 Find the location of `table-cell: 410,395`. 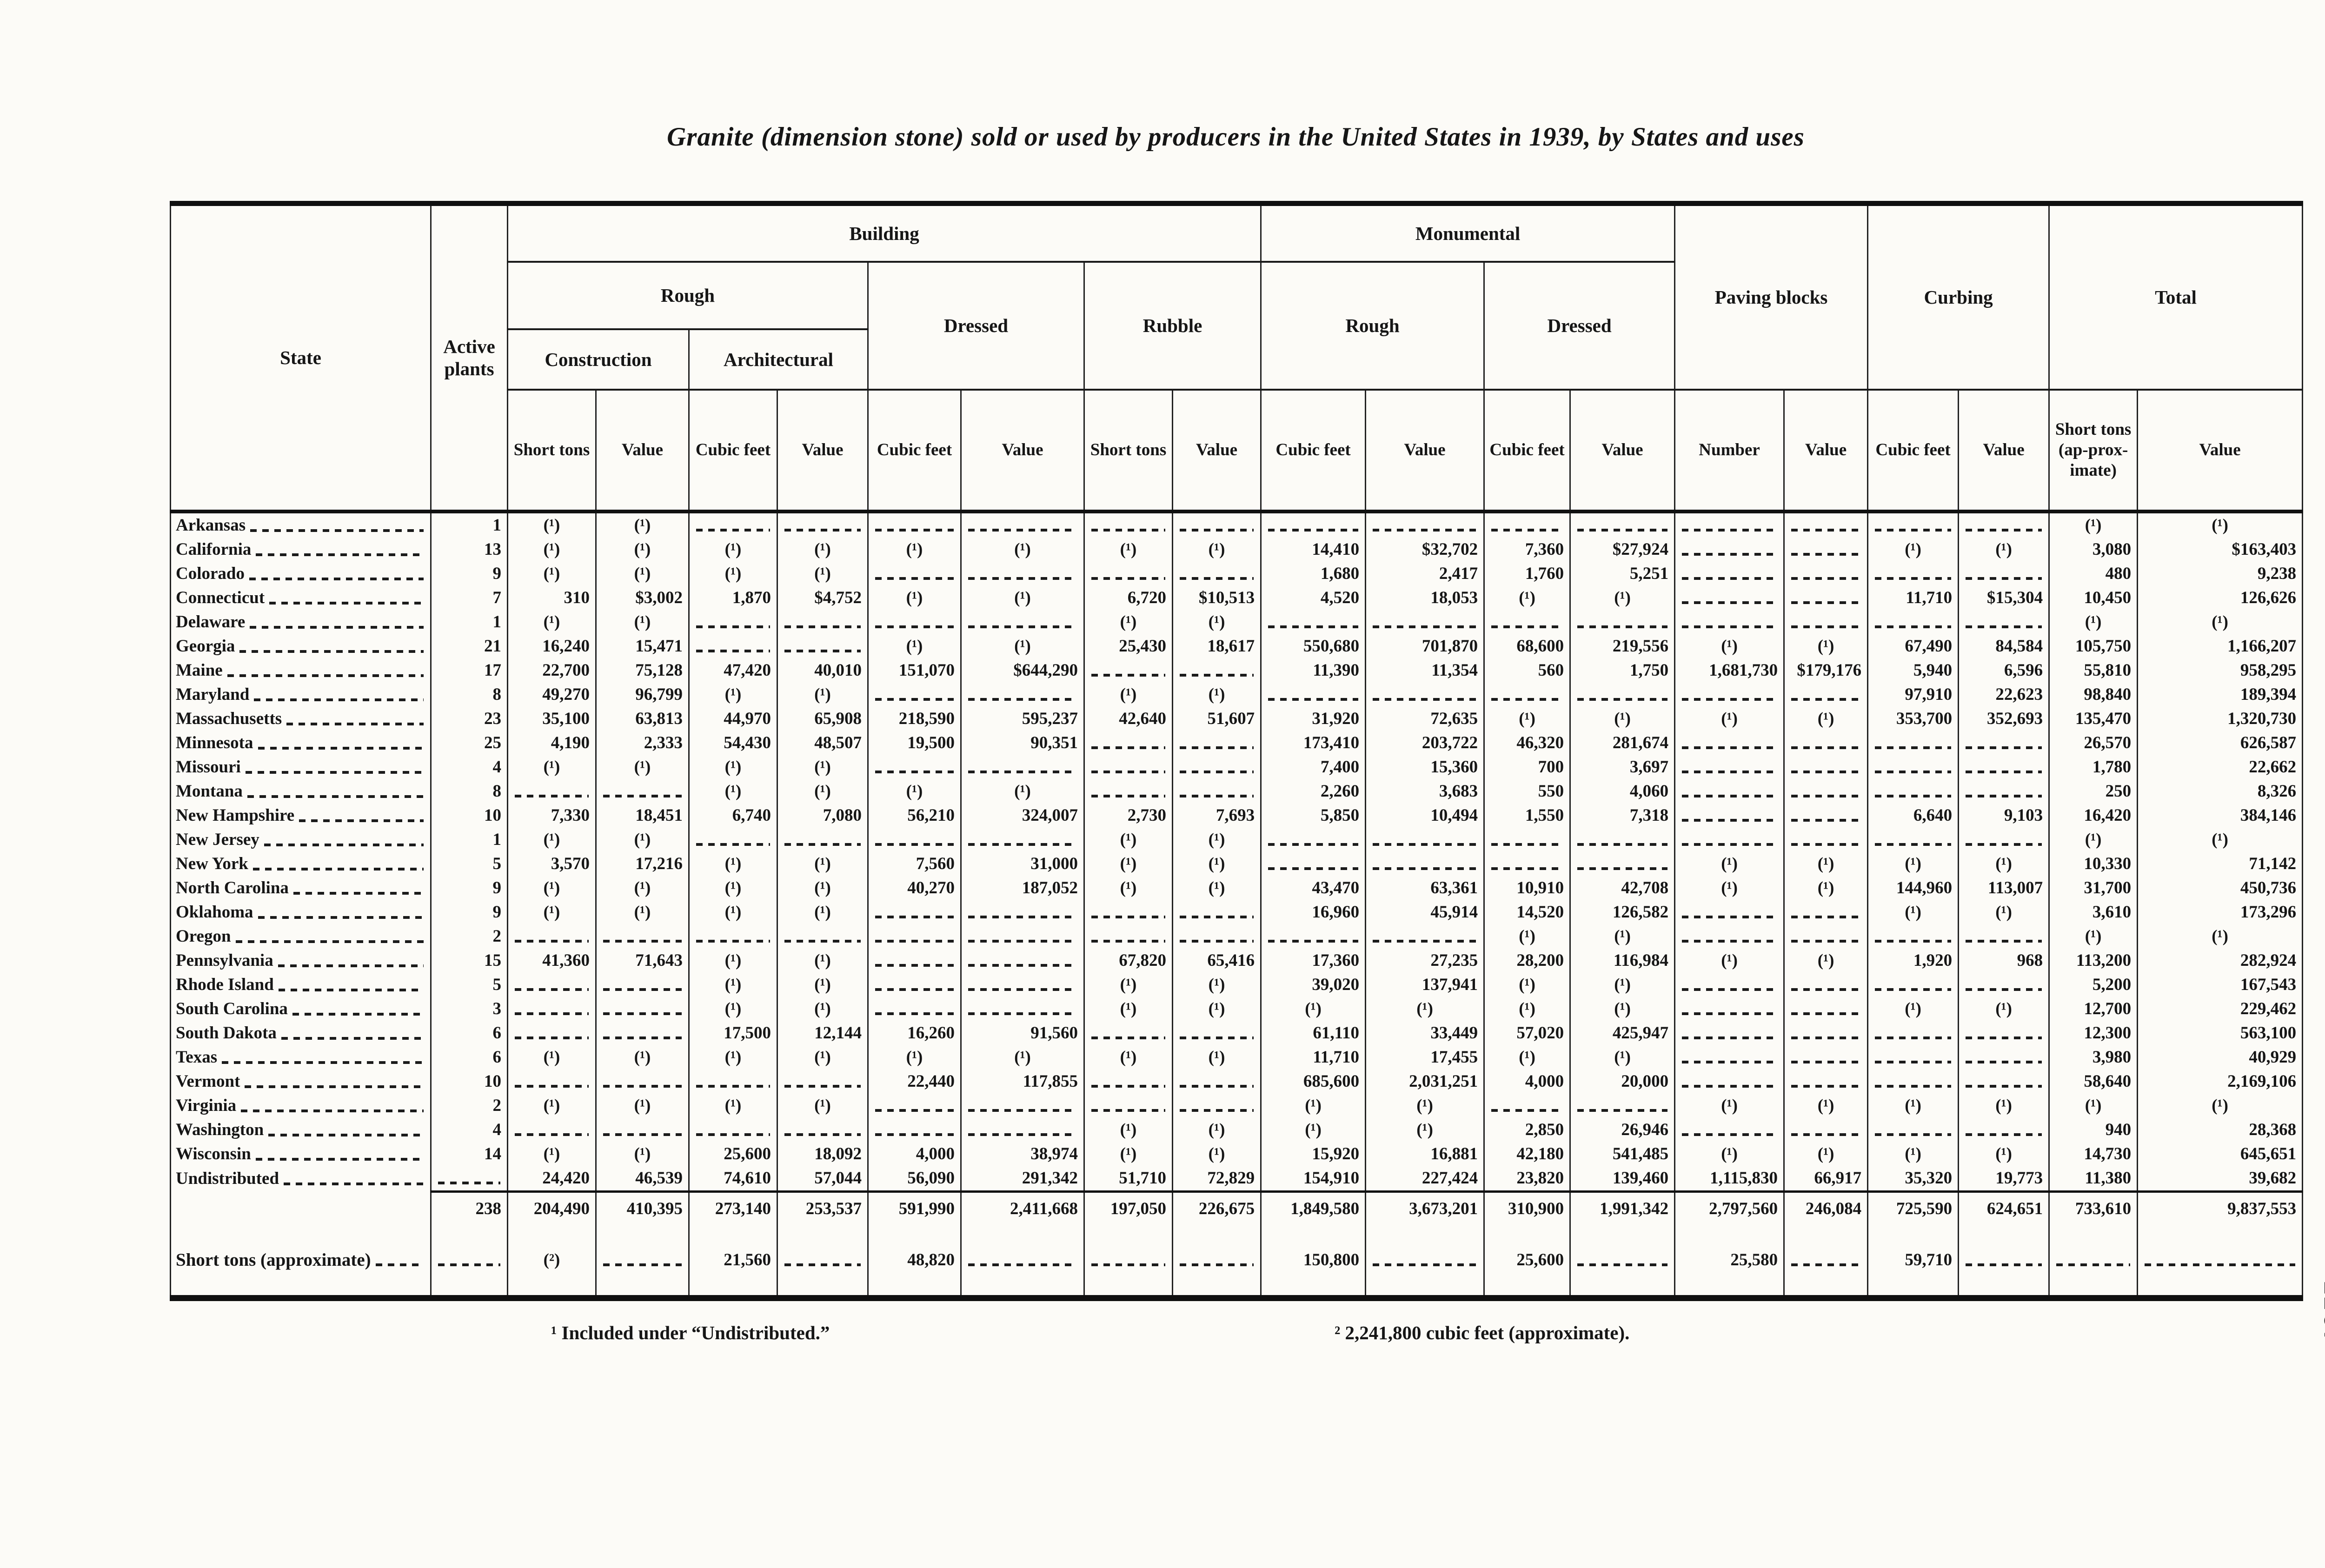

table-cell: 410,395 is located at coordinates (642, 1207).